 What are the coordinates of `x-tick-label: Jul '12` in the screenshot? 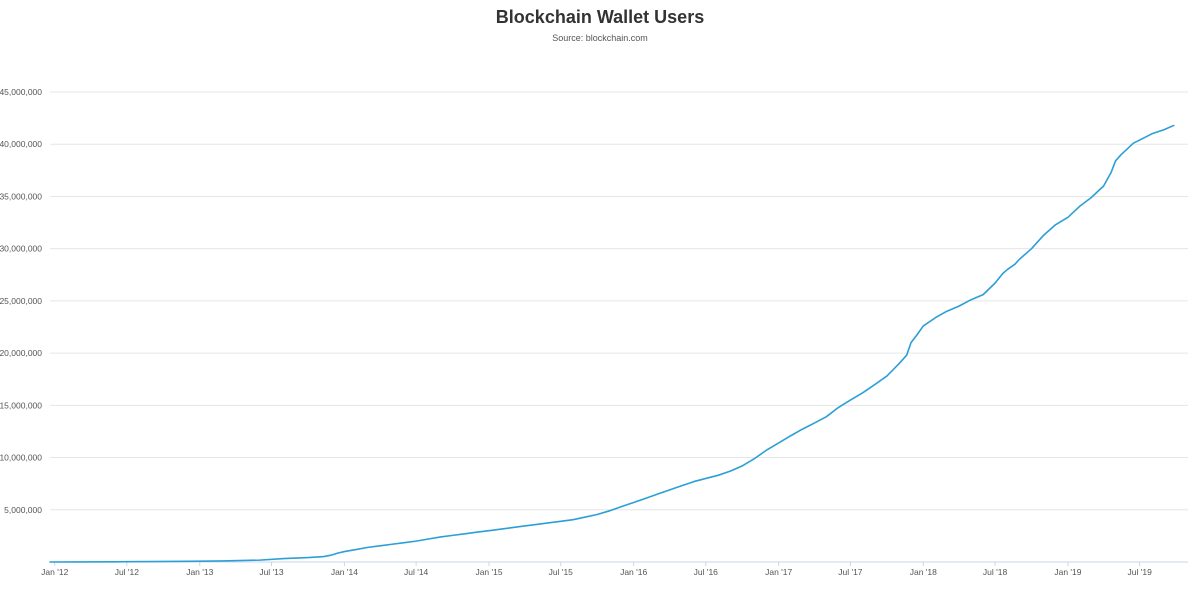 It's located at (127, 572).